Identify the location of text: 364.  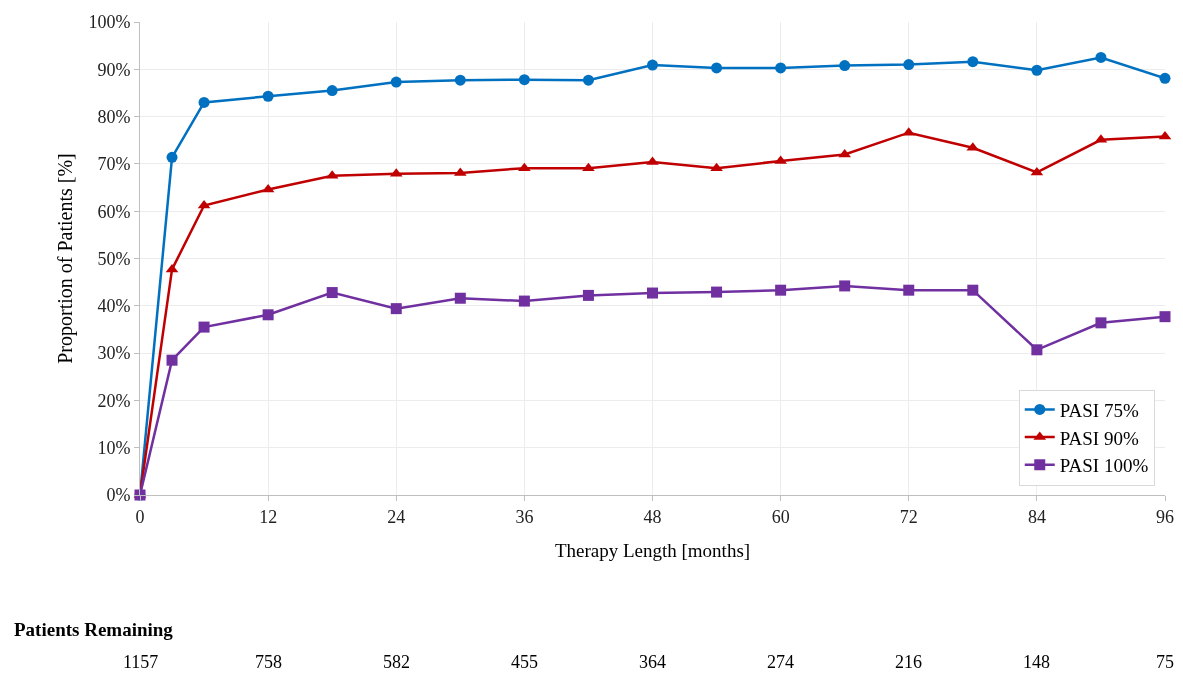
(652, 662).